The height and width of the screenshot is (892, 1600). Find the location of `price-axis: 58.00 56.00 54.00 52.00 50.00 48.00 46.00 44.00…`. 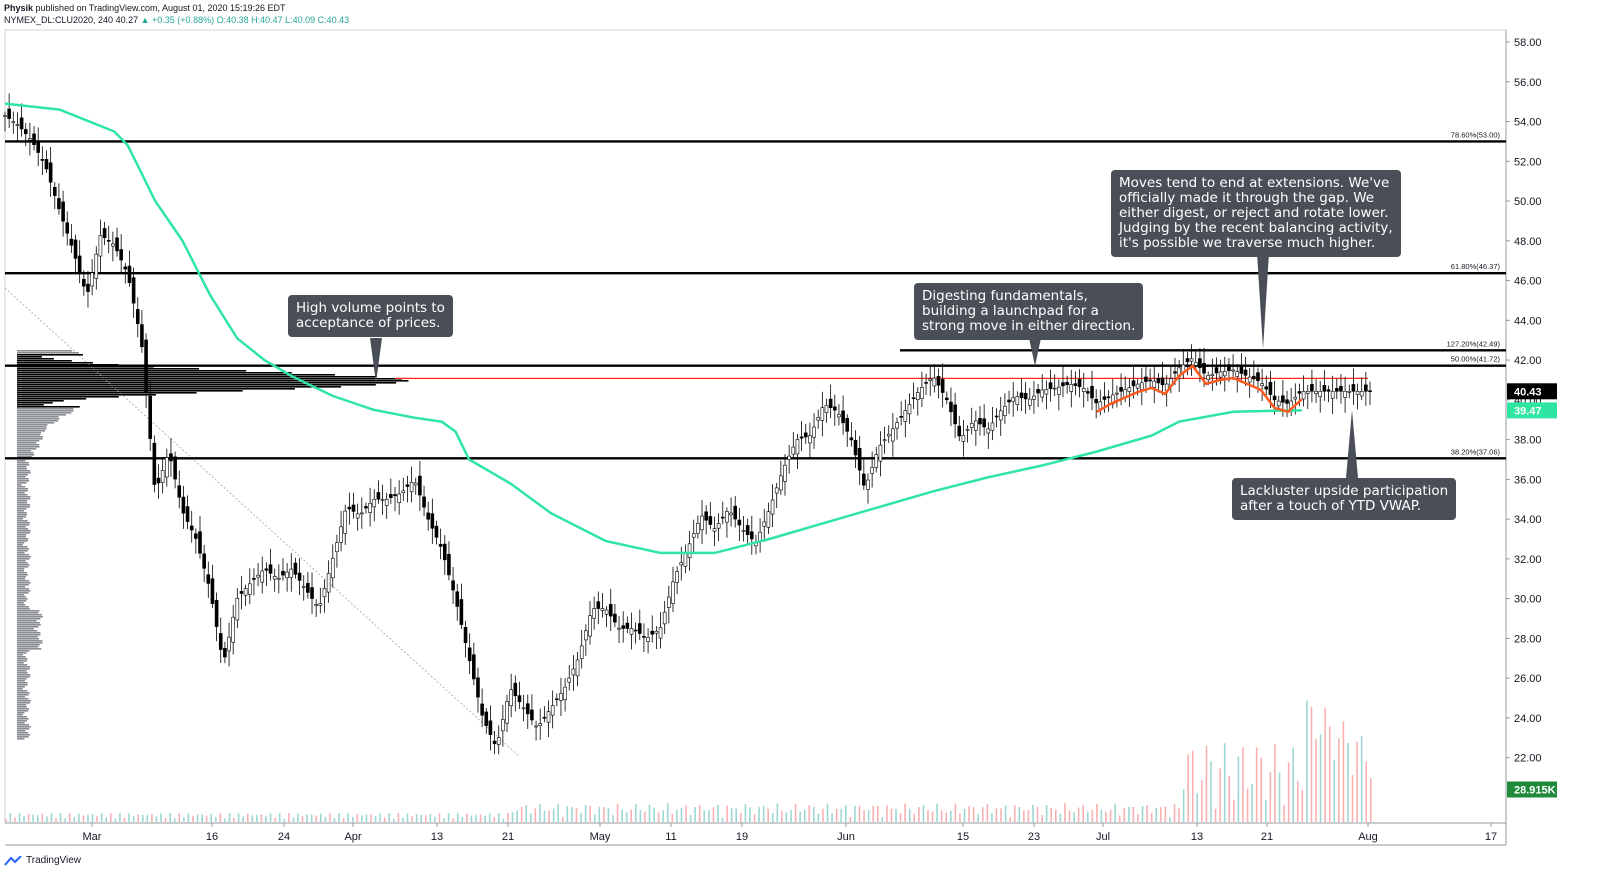

price-axis: 58.00 56.00 54.00 52.00 50.00 48.00 46.00 44.00… is located at coordinates (1524, 401).